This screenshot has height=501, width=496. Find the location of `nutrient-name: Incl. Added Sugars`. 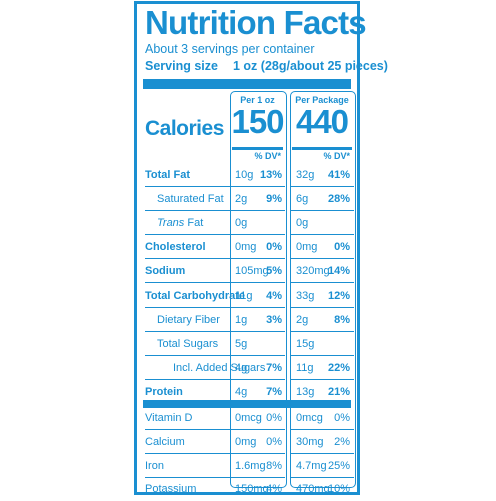

nutrient-name: Incl. Added Sugars is located at coordinates (219, 368).